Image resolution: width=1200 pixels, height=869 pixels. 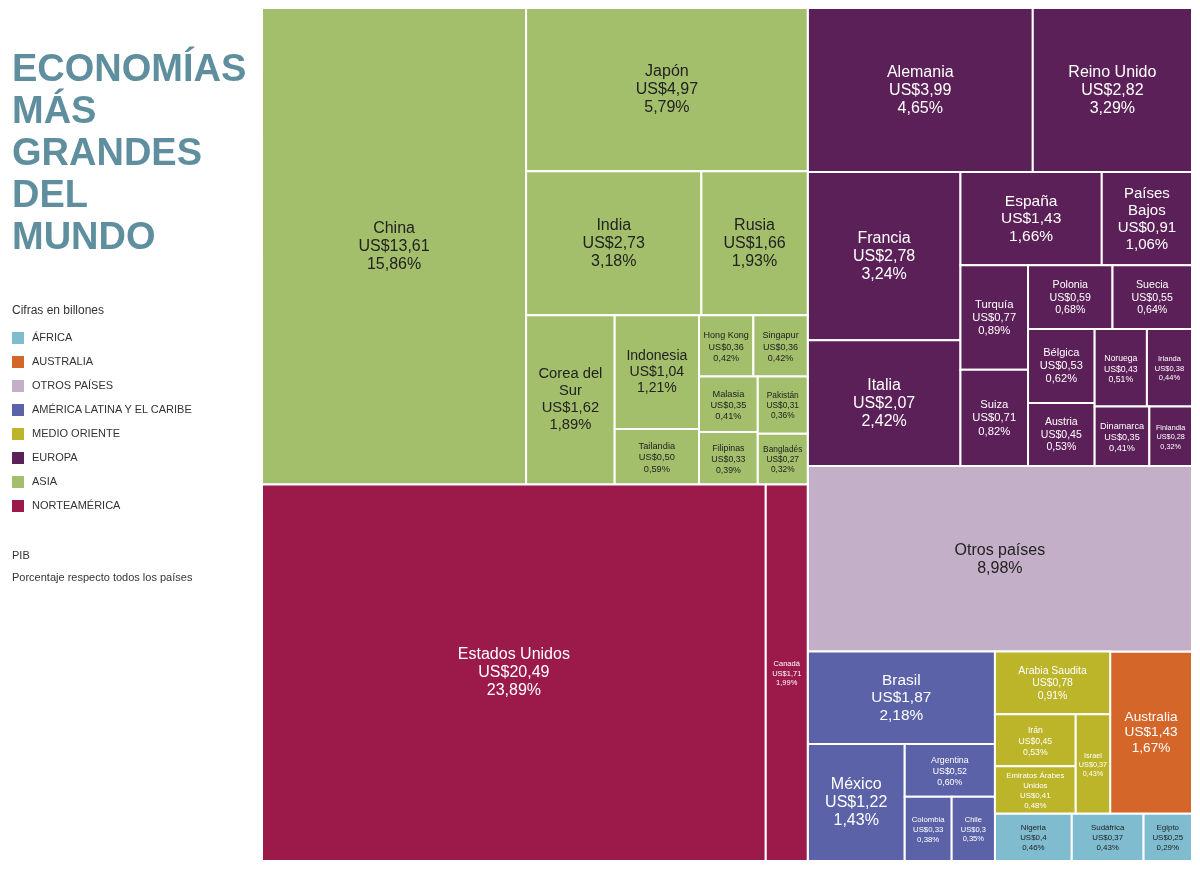 I want to click on text: PIB, so click(x=21, y=555).